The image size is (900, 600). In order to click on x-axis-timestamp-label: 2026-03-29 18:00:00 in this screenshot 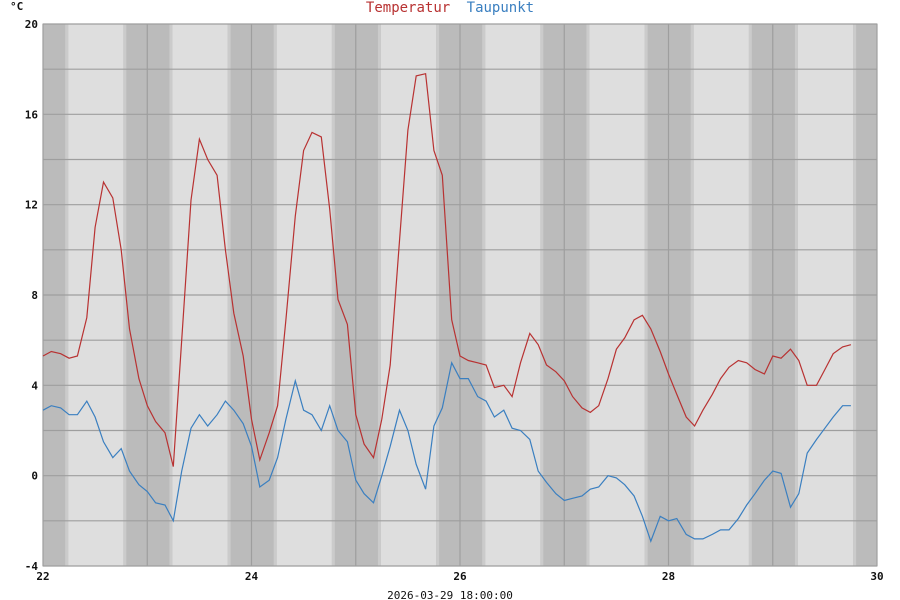, I will do `click(450, 594)`.